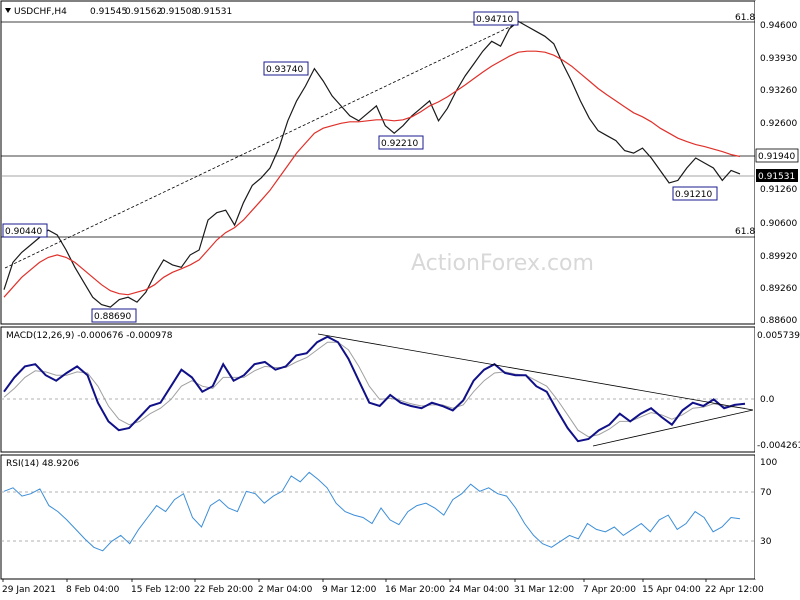 The width and height of the screenshot is (800, 600). I want to click on price-label-high-text: 0.94710, so click(494, 20).